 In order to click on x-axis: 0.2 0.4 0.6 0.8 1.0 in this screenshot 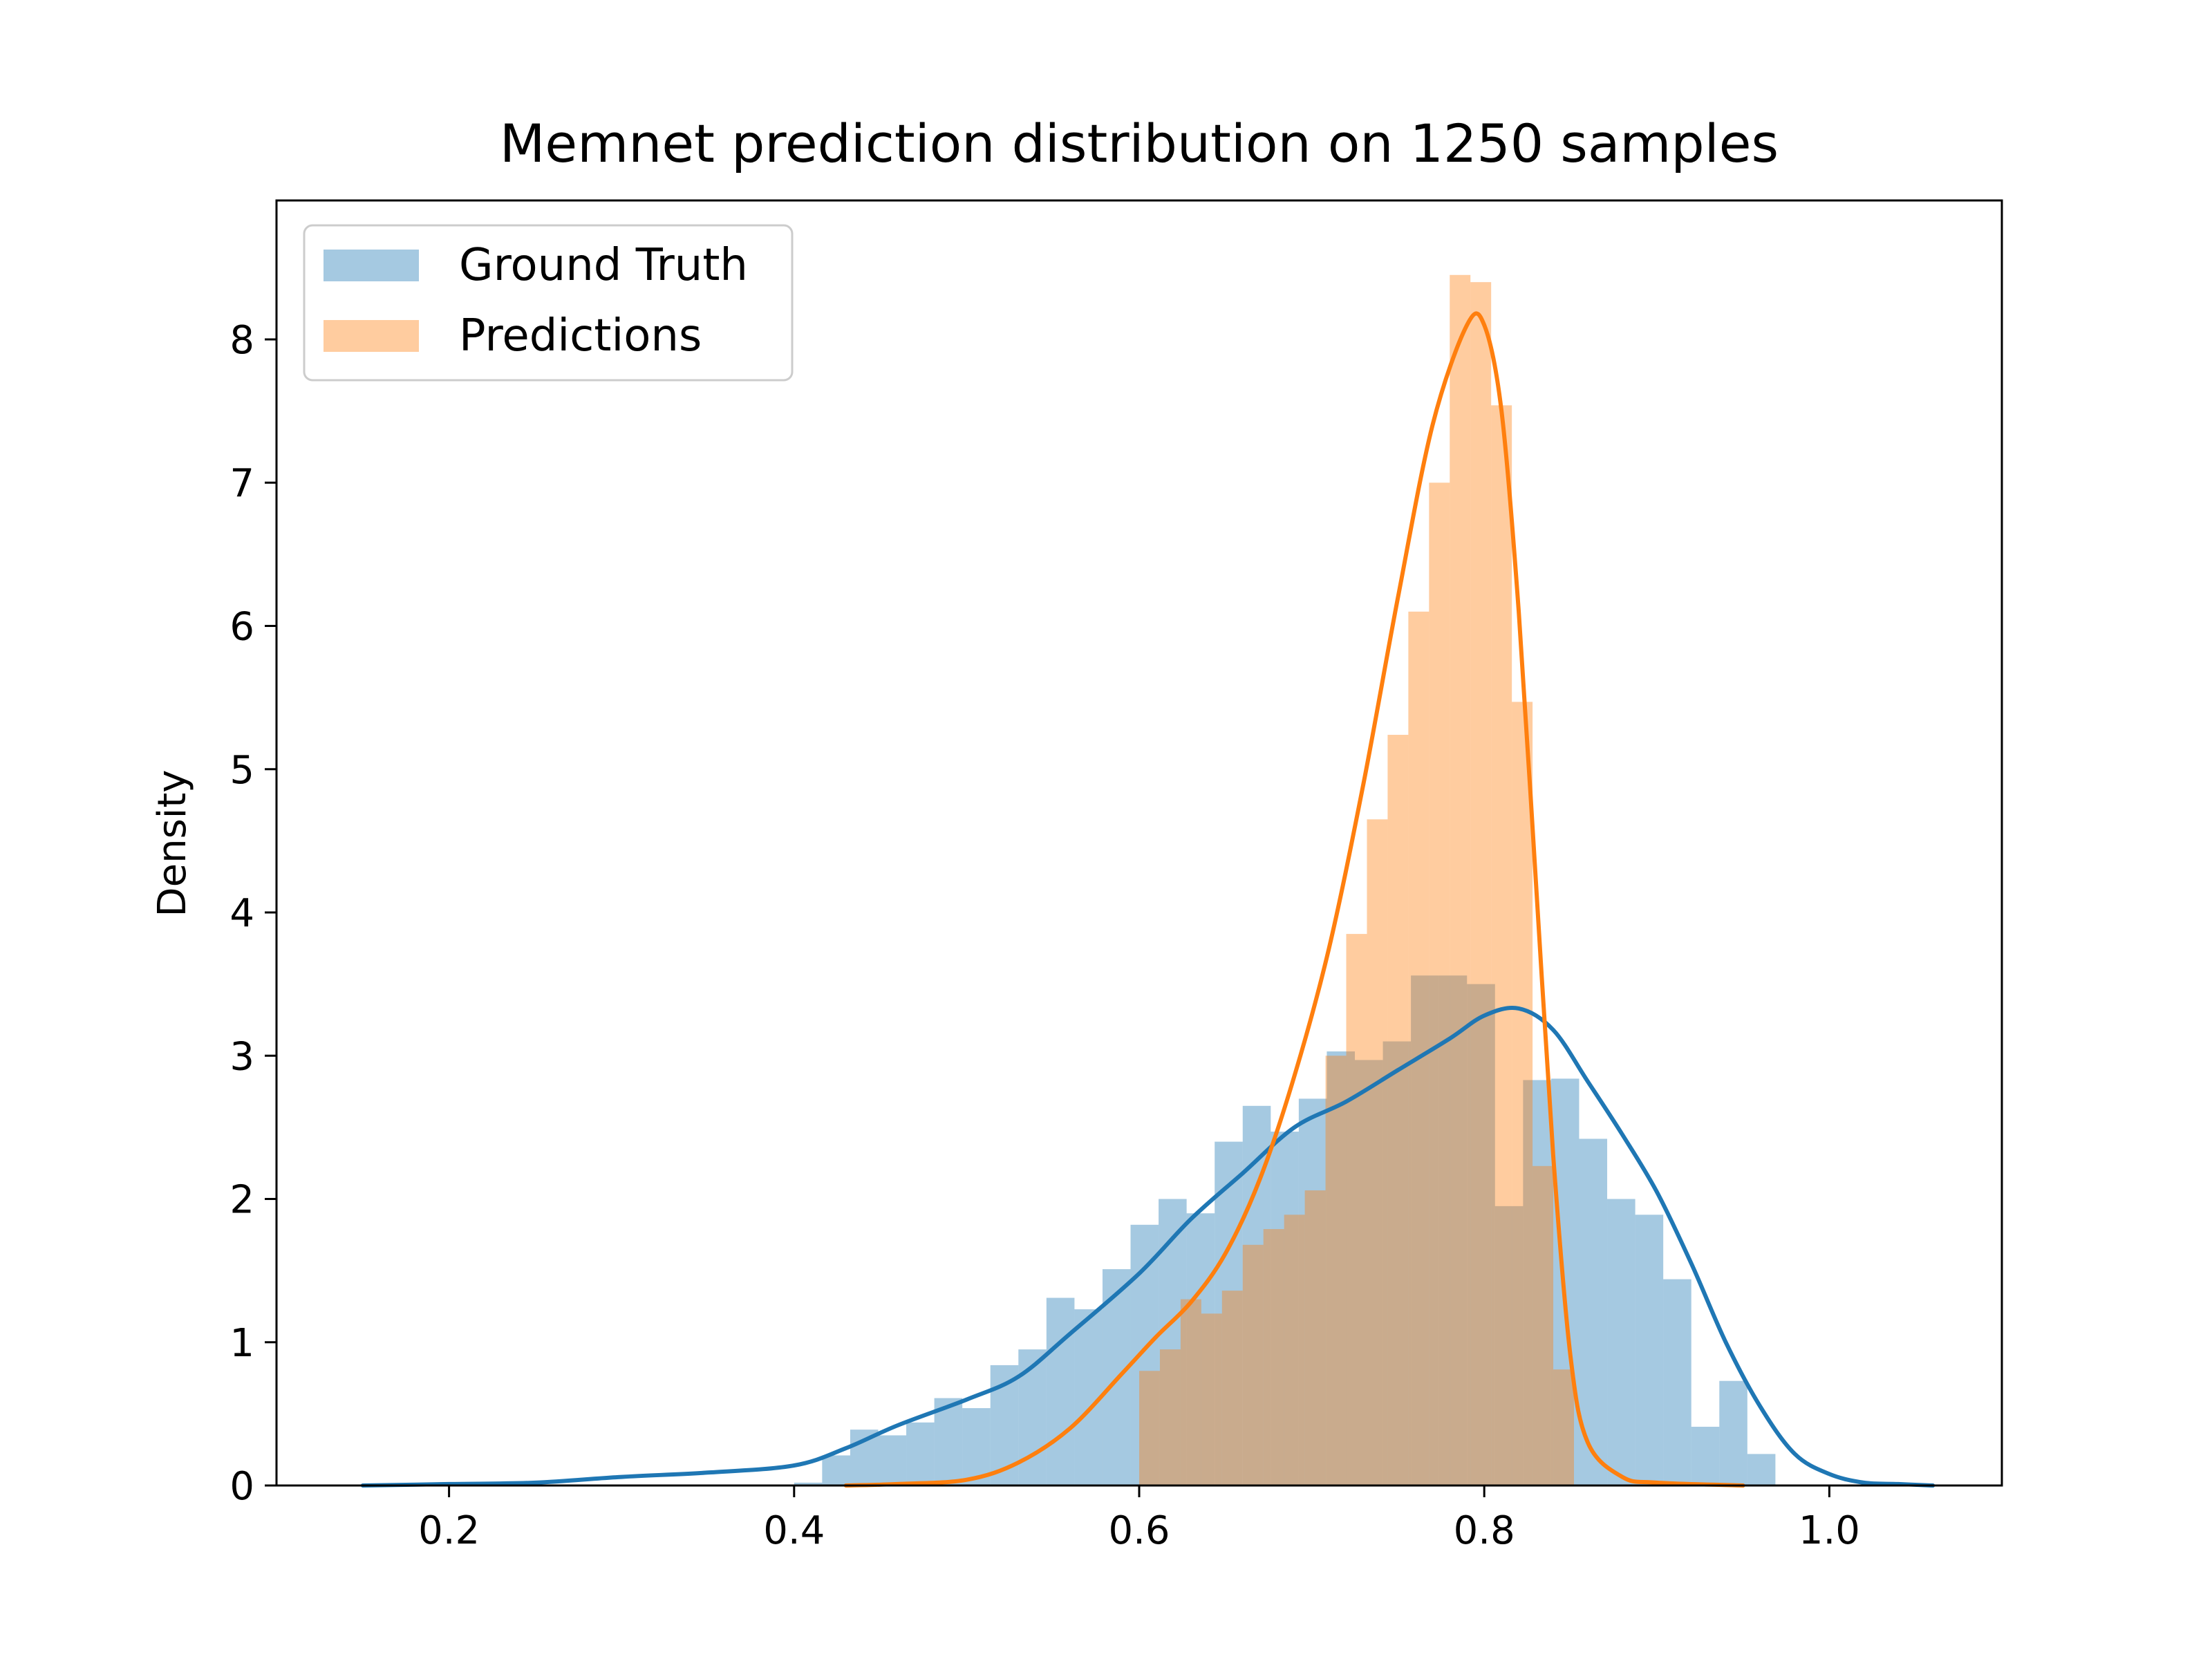, I will do `click(1139, 1519)`.